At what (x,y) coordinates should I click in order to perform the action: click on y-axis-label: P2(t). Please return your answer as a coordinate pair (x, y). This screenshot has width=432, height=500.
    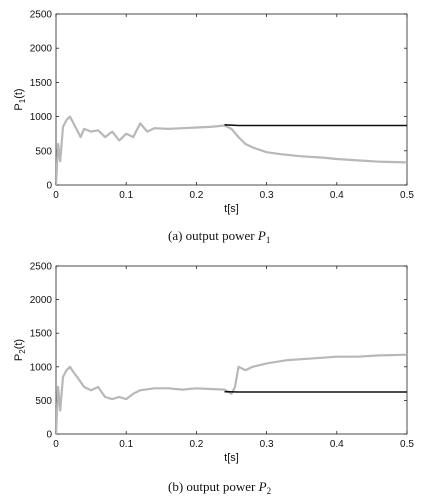
    Looking at the image, I should click on (20, 350).